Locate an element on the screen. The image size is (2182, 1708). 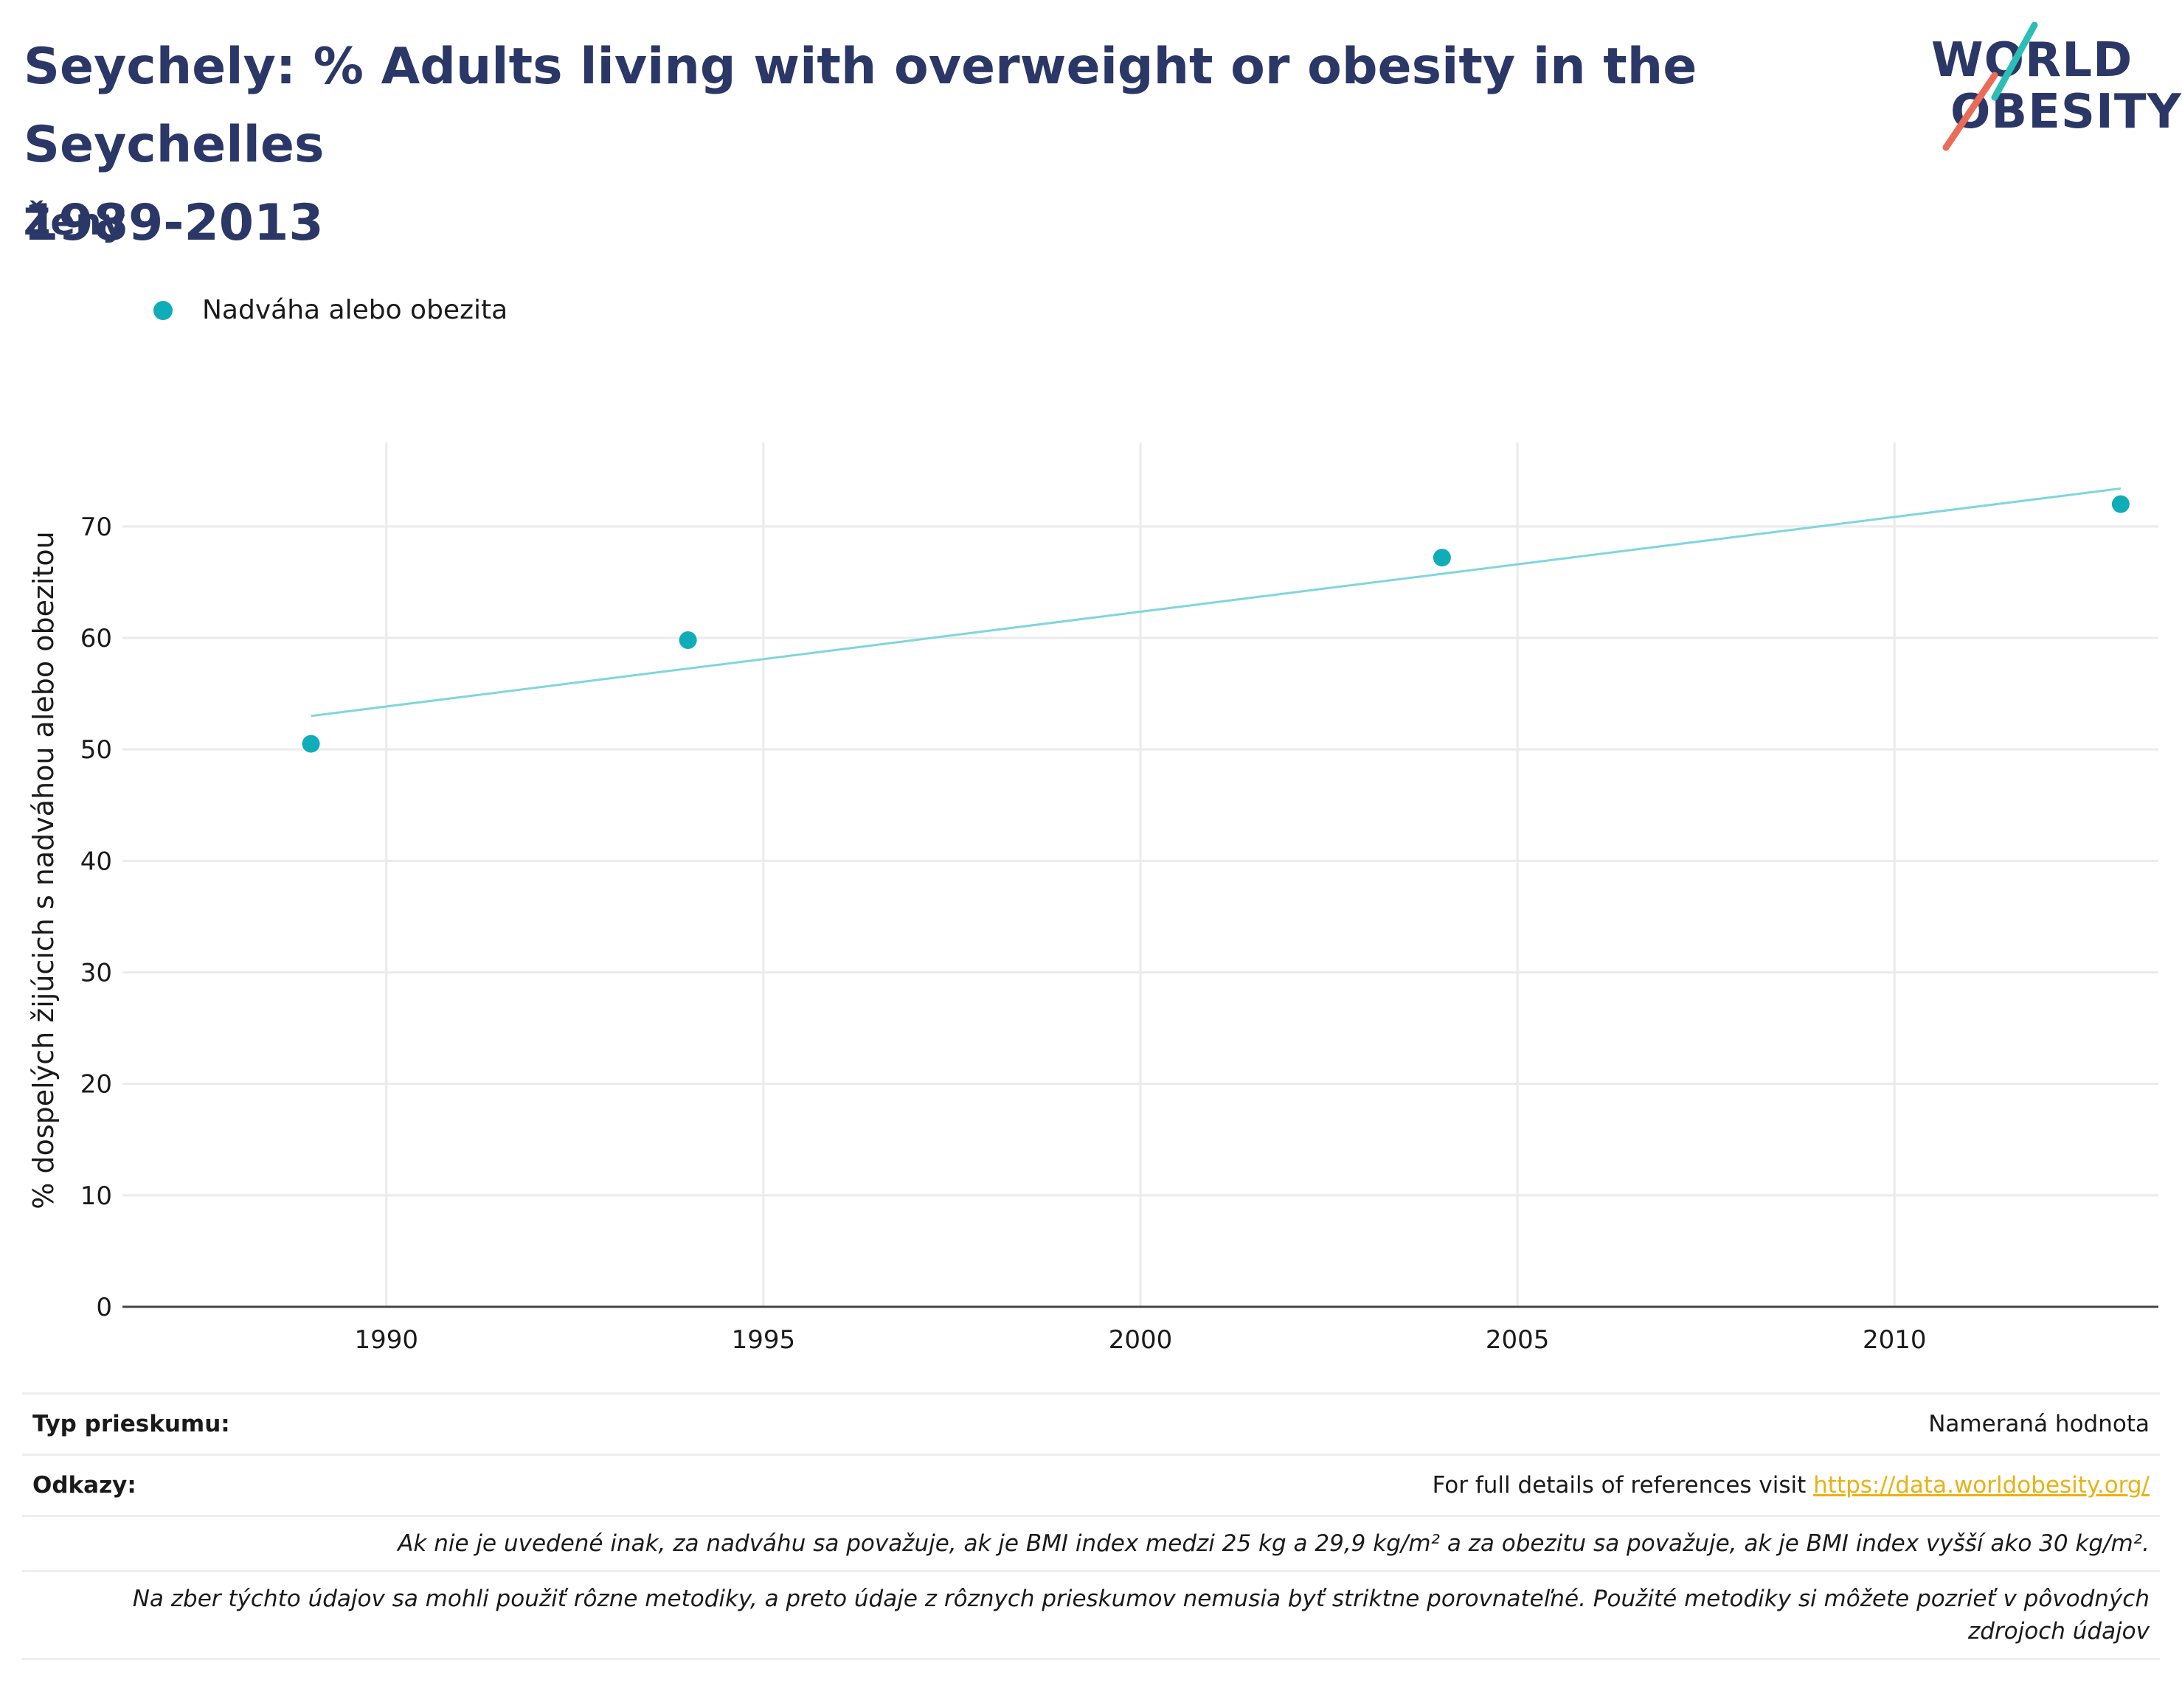
chart-legend: Nadváha alebo obezita is located at coordinates (330, 310).